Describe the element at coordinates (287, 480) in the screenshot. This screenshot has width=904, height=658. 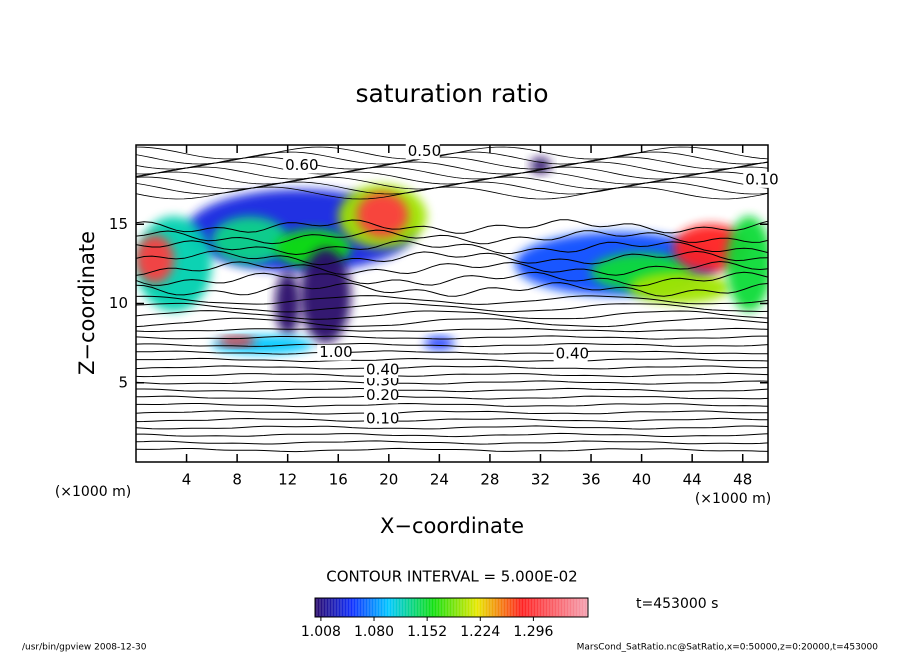
I see `x-tick-label: 12` at that location.